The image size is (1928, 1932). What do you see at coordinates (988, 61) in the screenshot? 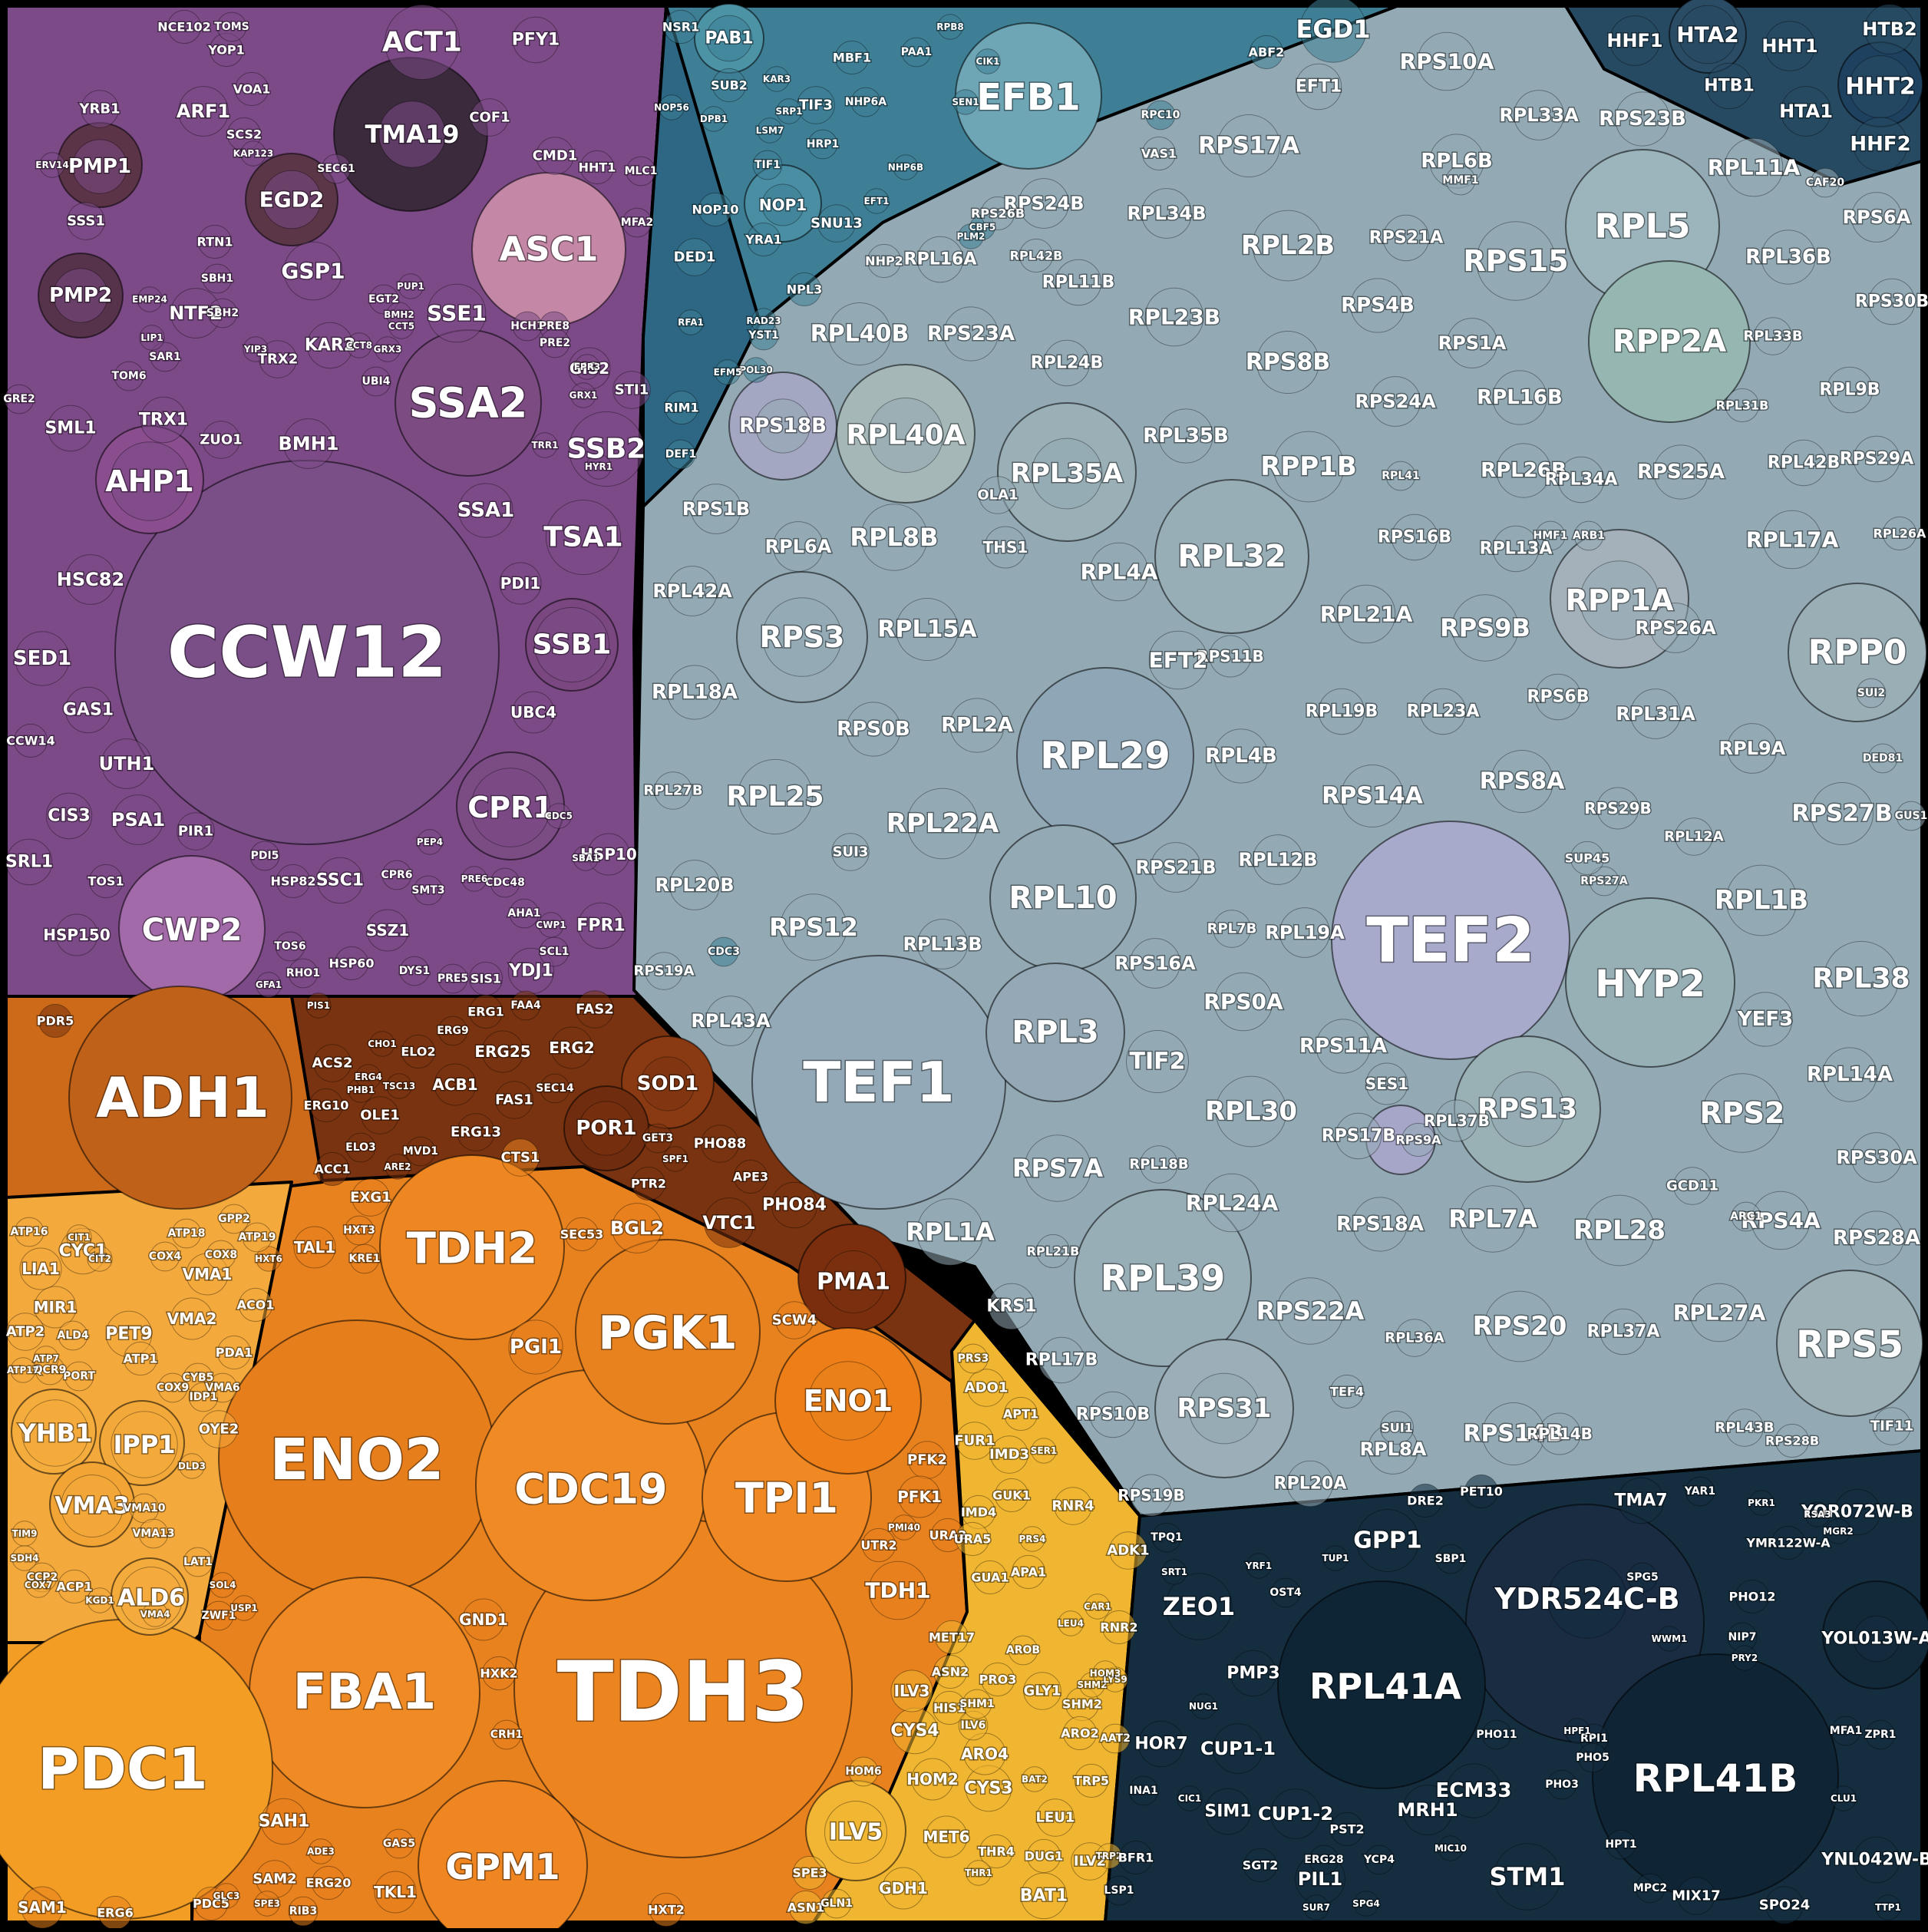
I see `label-cik1: CIK1` at bounding box center [988, 61].